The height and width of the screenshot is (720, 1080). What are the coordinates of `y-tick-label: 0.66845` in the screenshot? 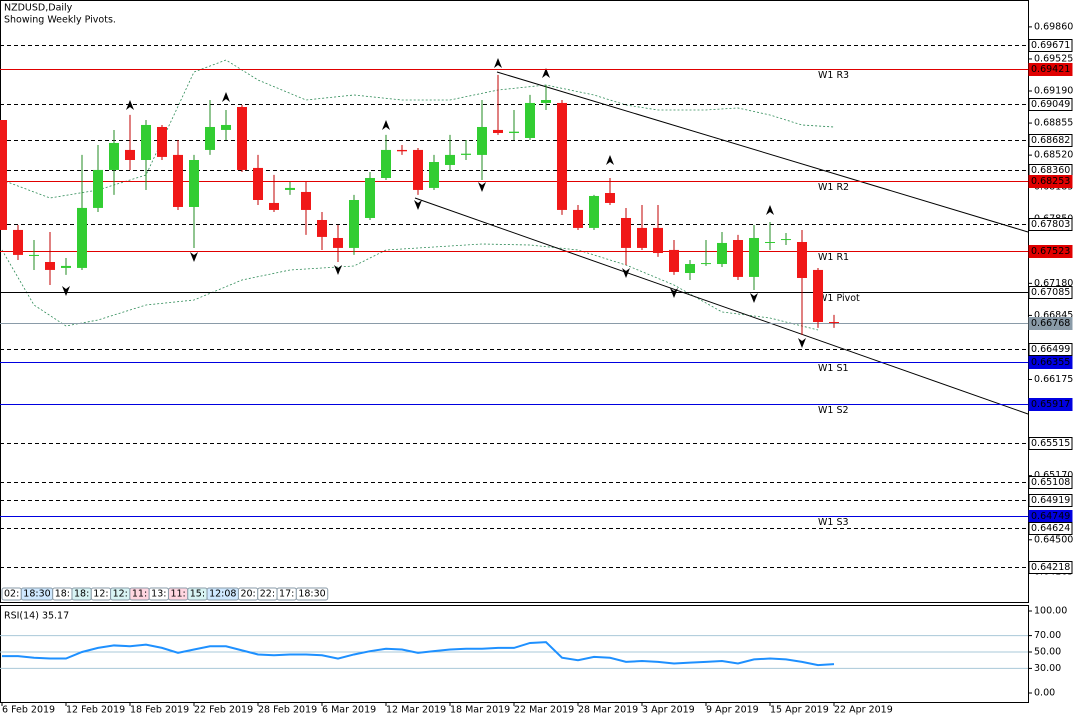 It's located at (1053, 315).